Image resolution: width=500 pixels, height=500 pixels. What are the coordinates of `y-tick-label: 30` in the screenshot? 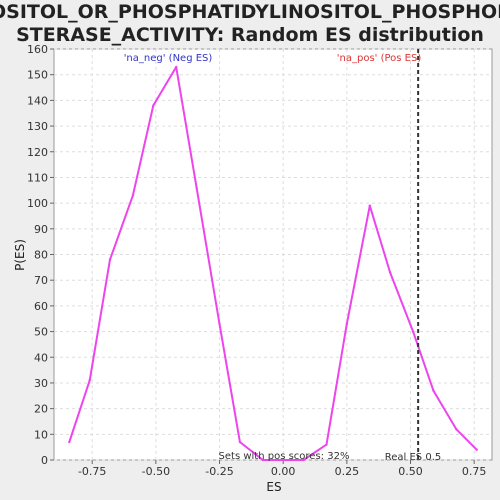 It's located at (41, 383).